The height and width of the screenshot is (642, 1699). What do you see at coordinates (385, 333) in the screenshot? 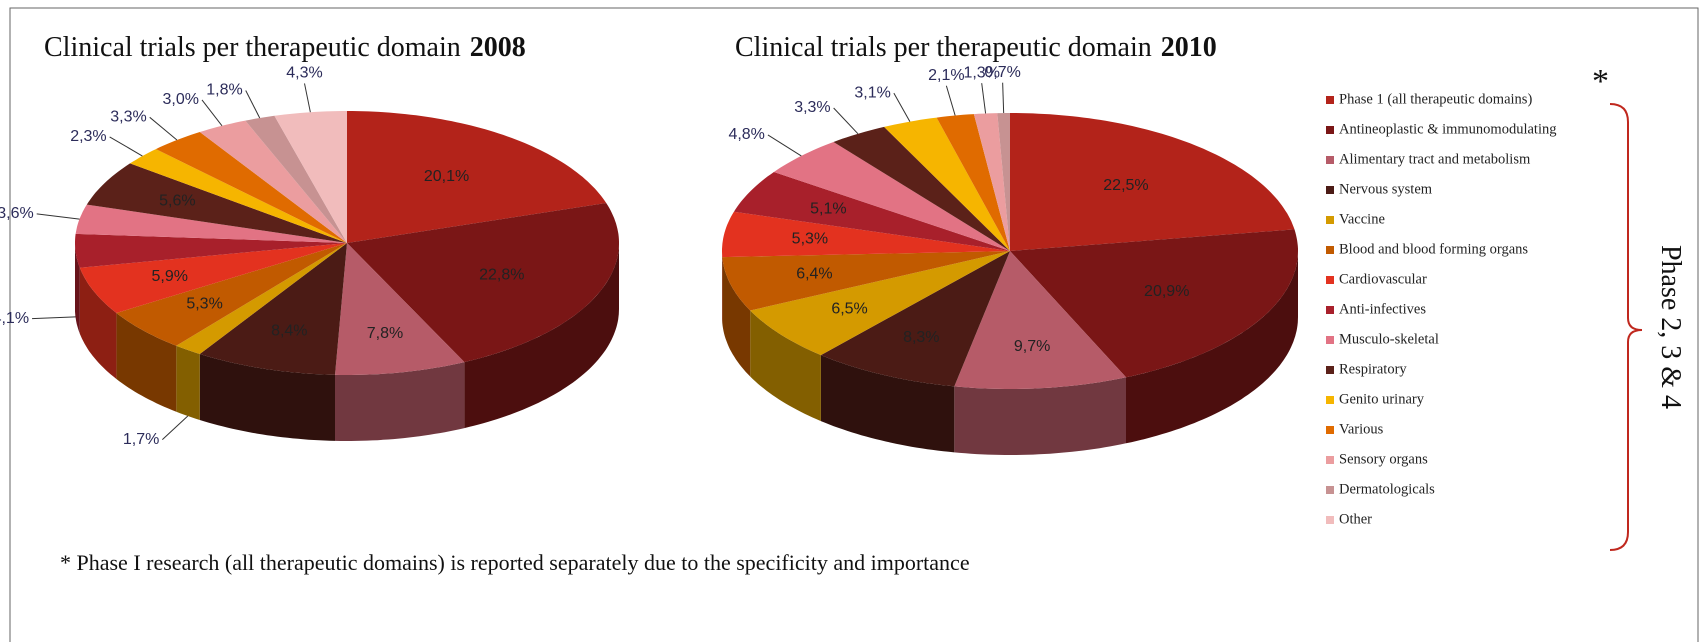
I see `value-label: 7,8%` at bounding box center [385, 333].